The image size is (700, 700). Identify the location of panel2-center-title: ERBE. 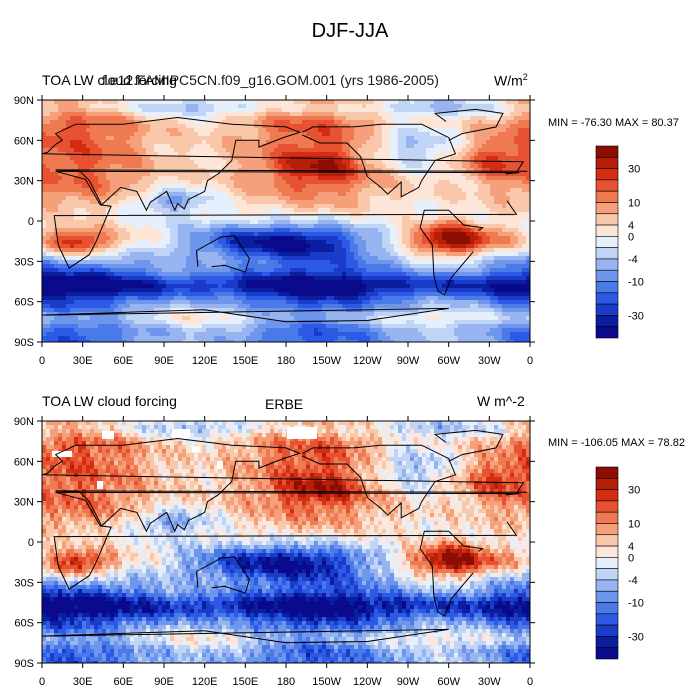
(284, 404).